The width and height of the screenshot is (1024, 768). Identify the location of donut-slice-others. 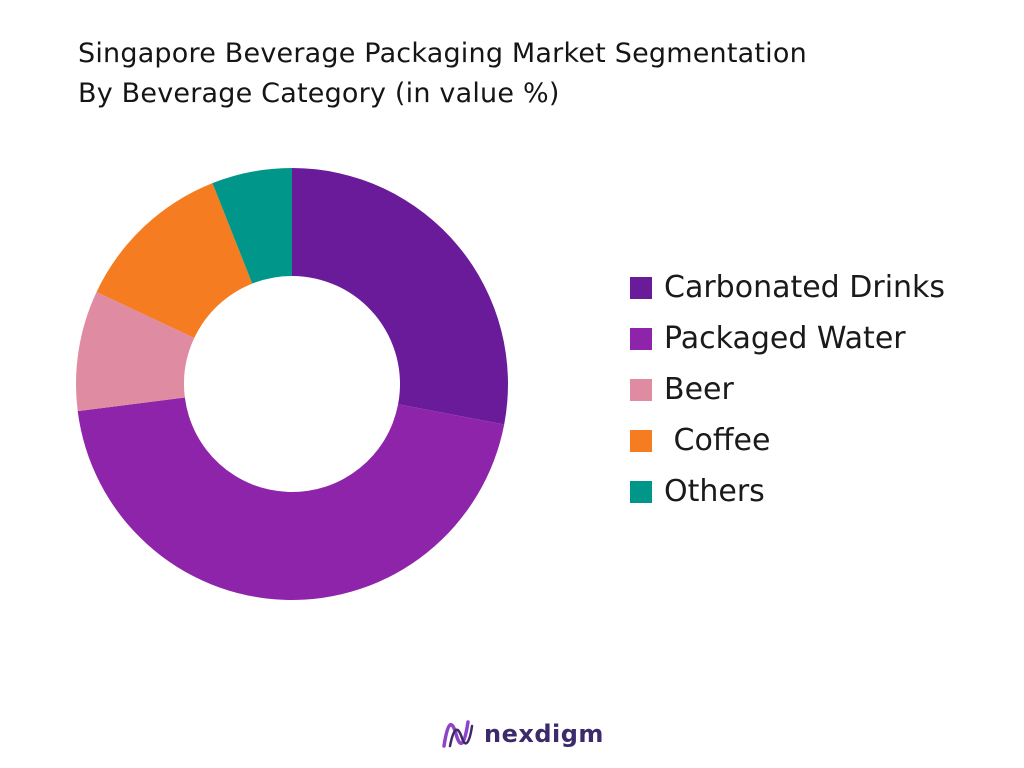
(252, 226).